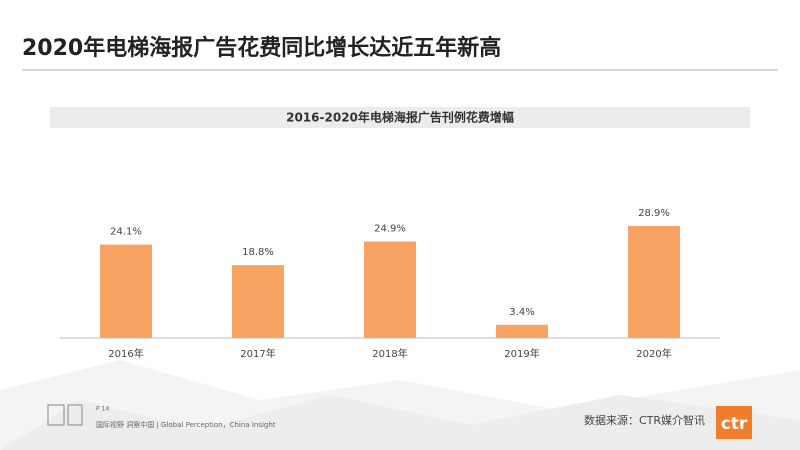 This screenshot has width=800, height=450. Describe the element at coordinates (644, 420) in the screenshot. I see `source: 数据来源：CTR媒介智讯` at that location.